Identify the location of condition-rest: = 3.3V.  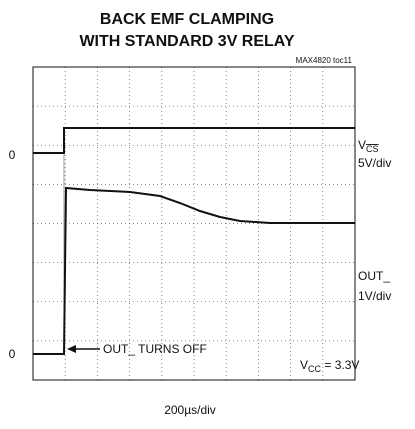
(340, 365).